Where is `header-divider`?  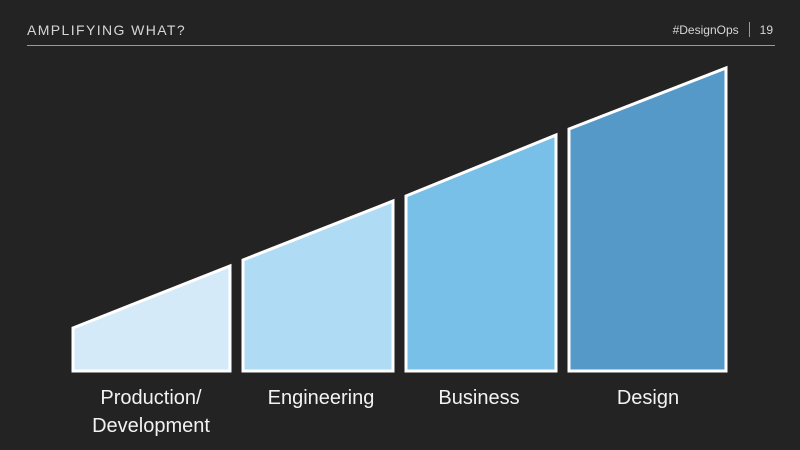 header-divider is located at coordinates (749, 29).